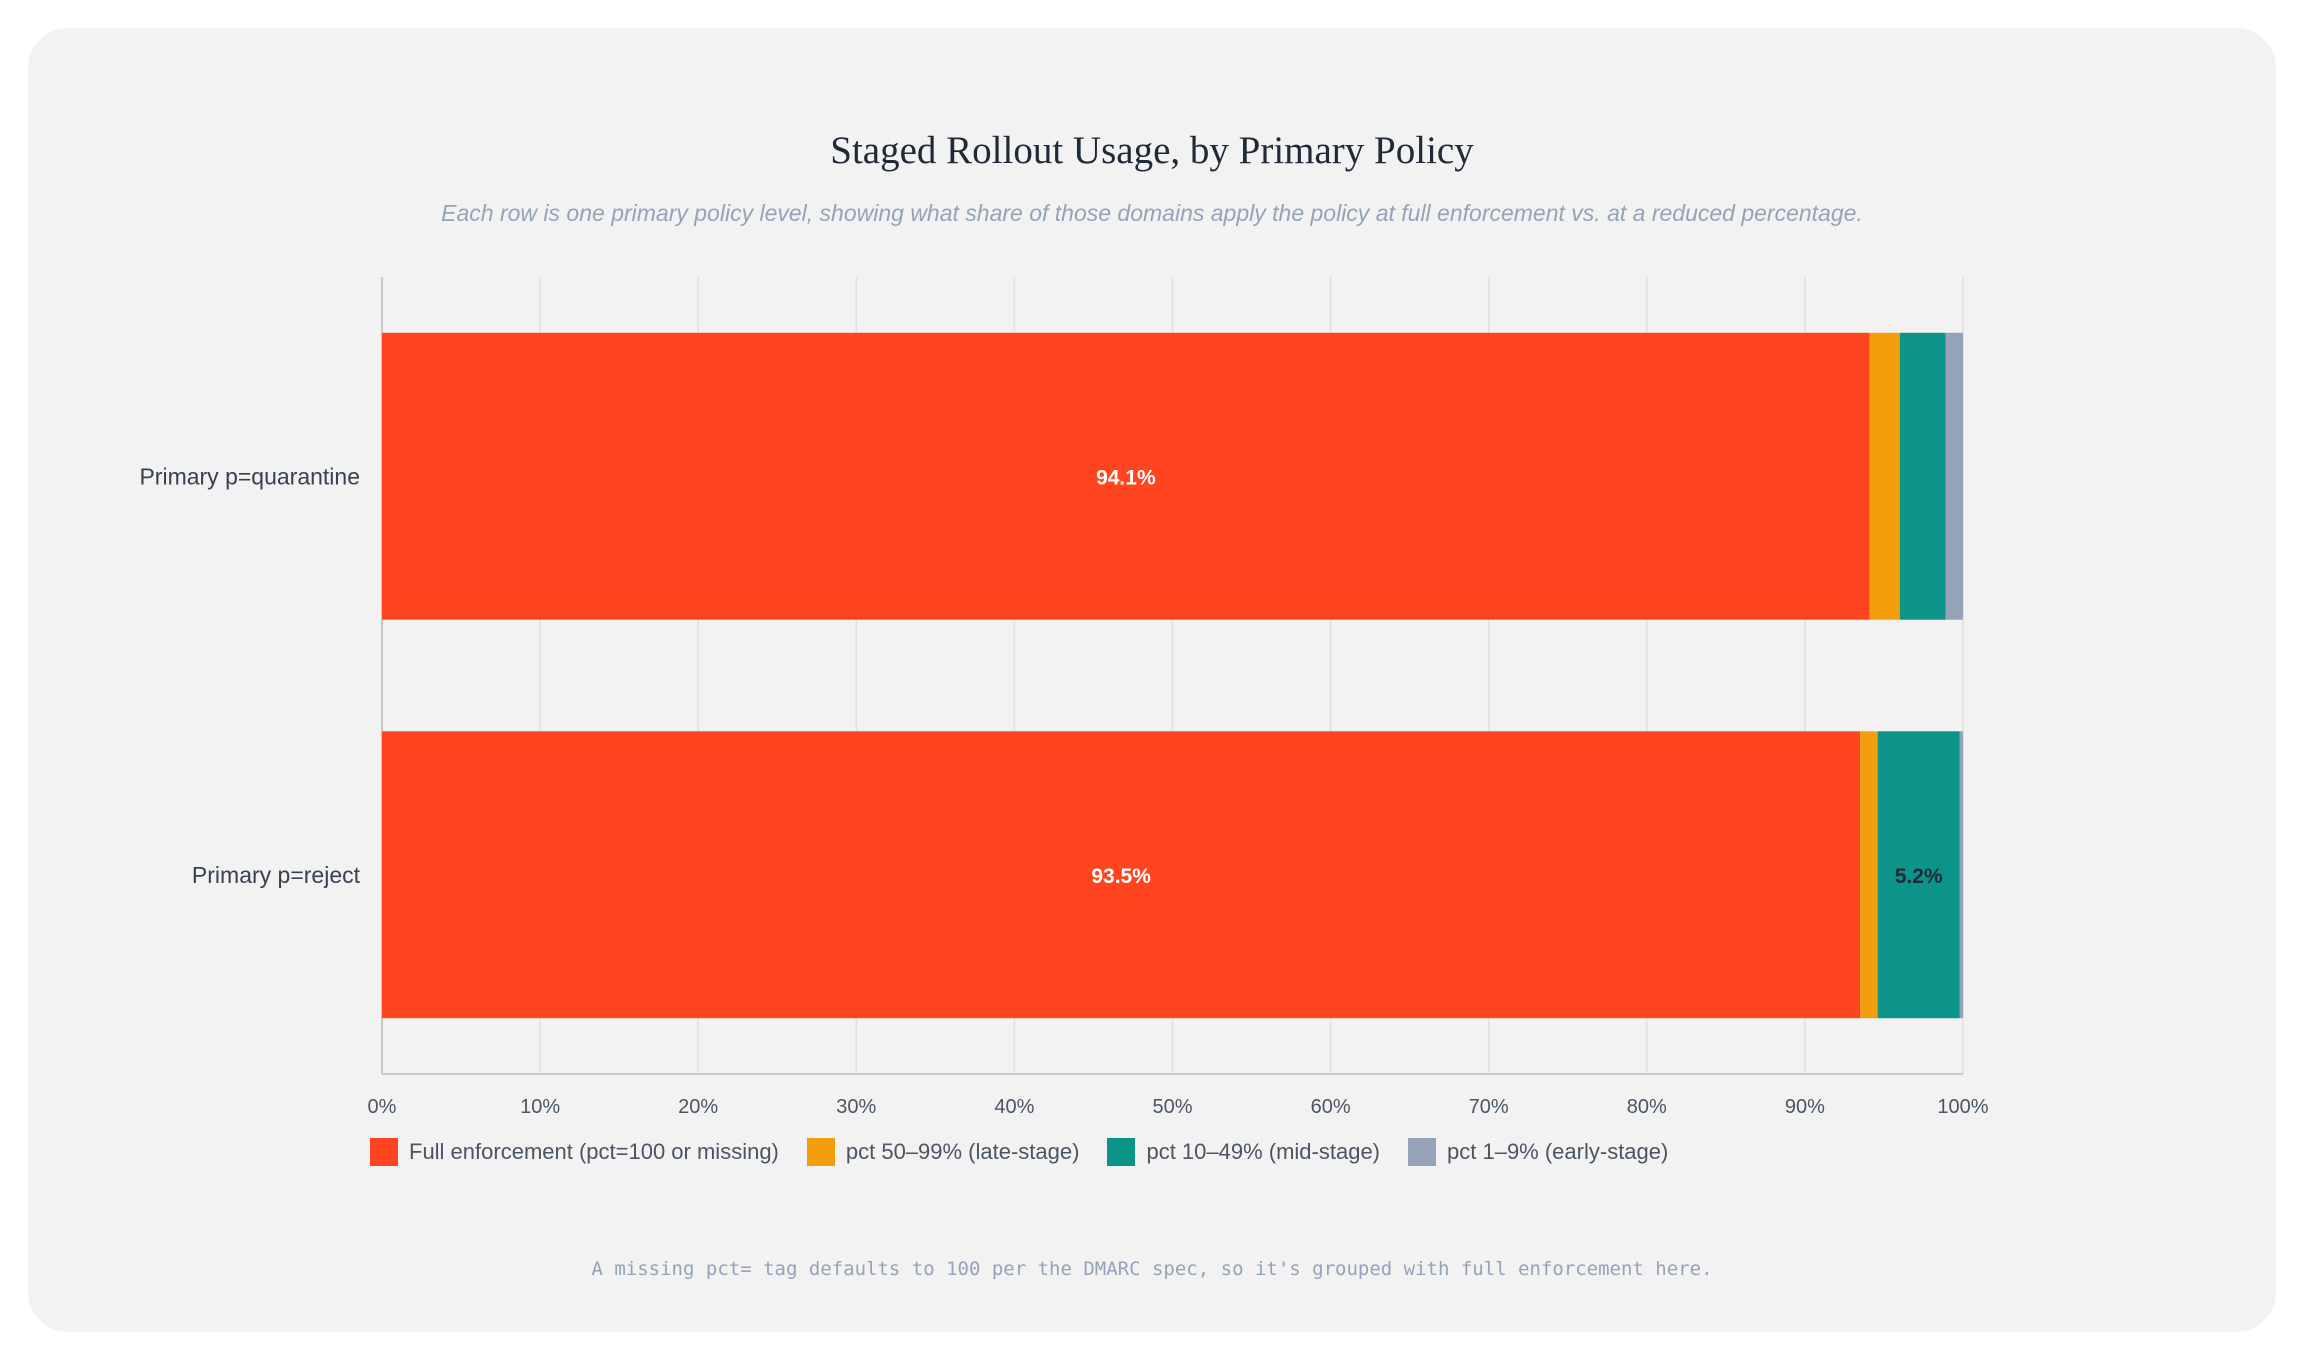  Describe the element at coordinates (540, 1107) in the screenshot. I see `x-tick-label: 10%` at that location.